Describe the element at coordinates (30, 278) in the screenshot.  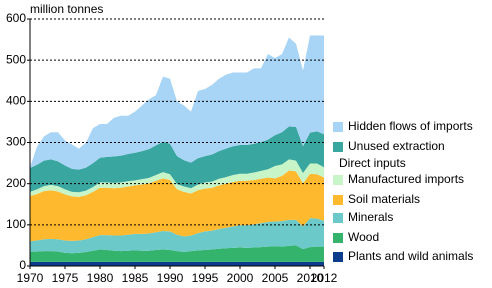
I see `x-tick-label: 1970` at that location.